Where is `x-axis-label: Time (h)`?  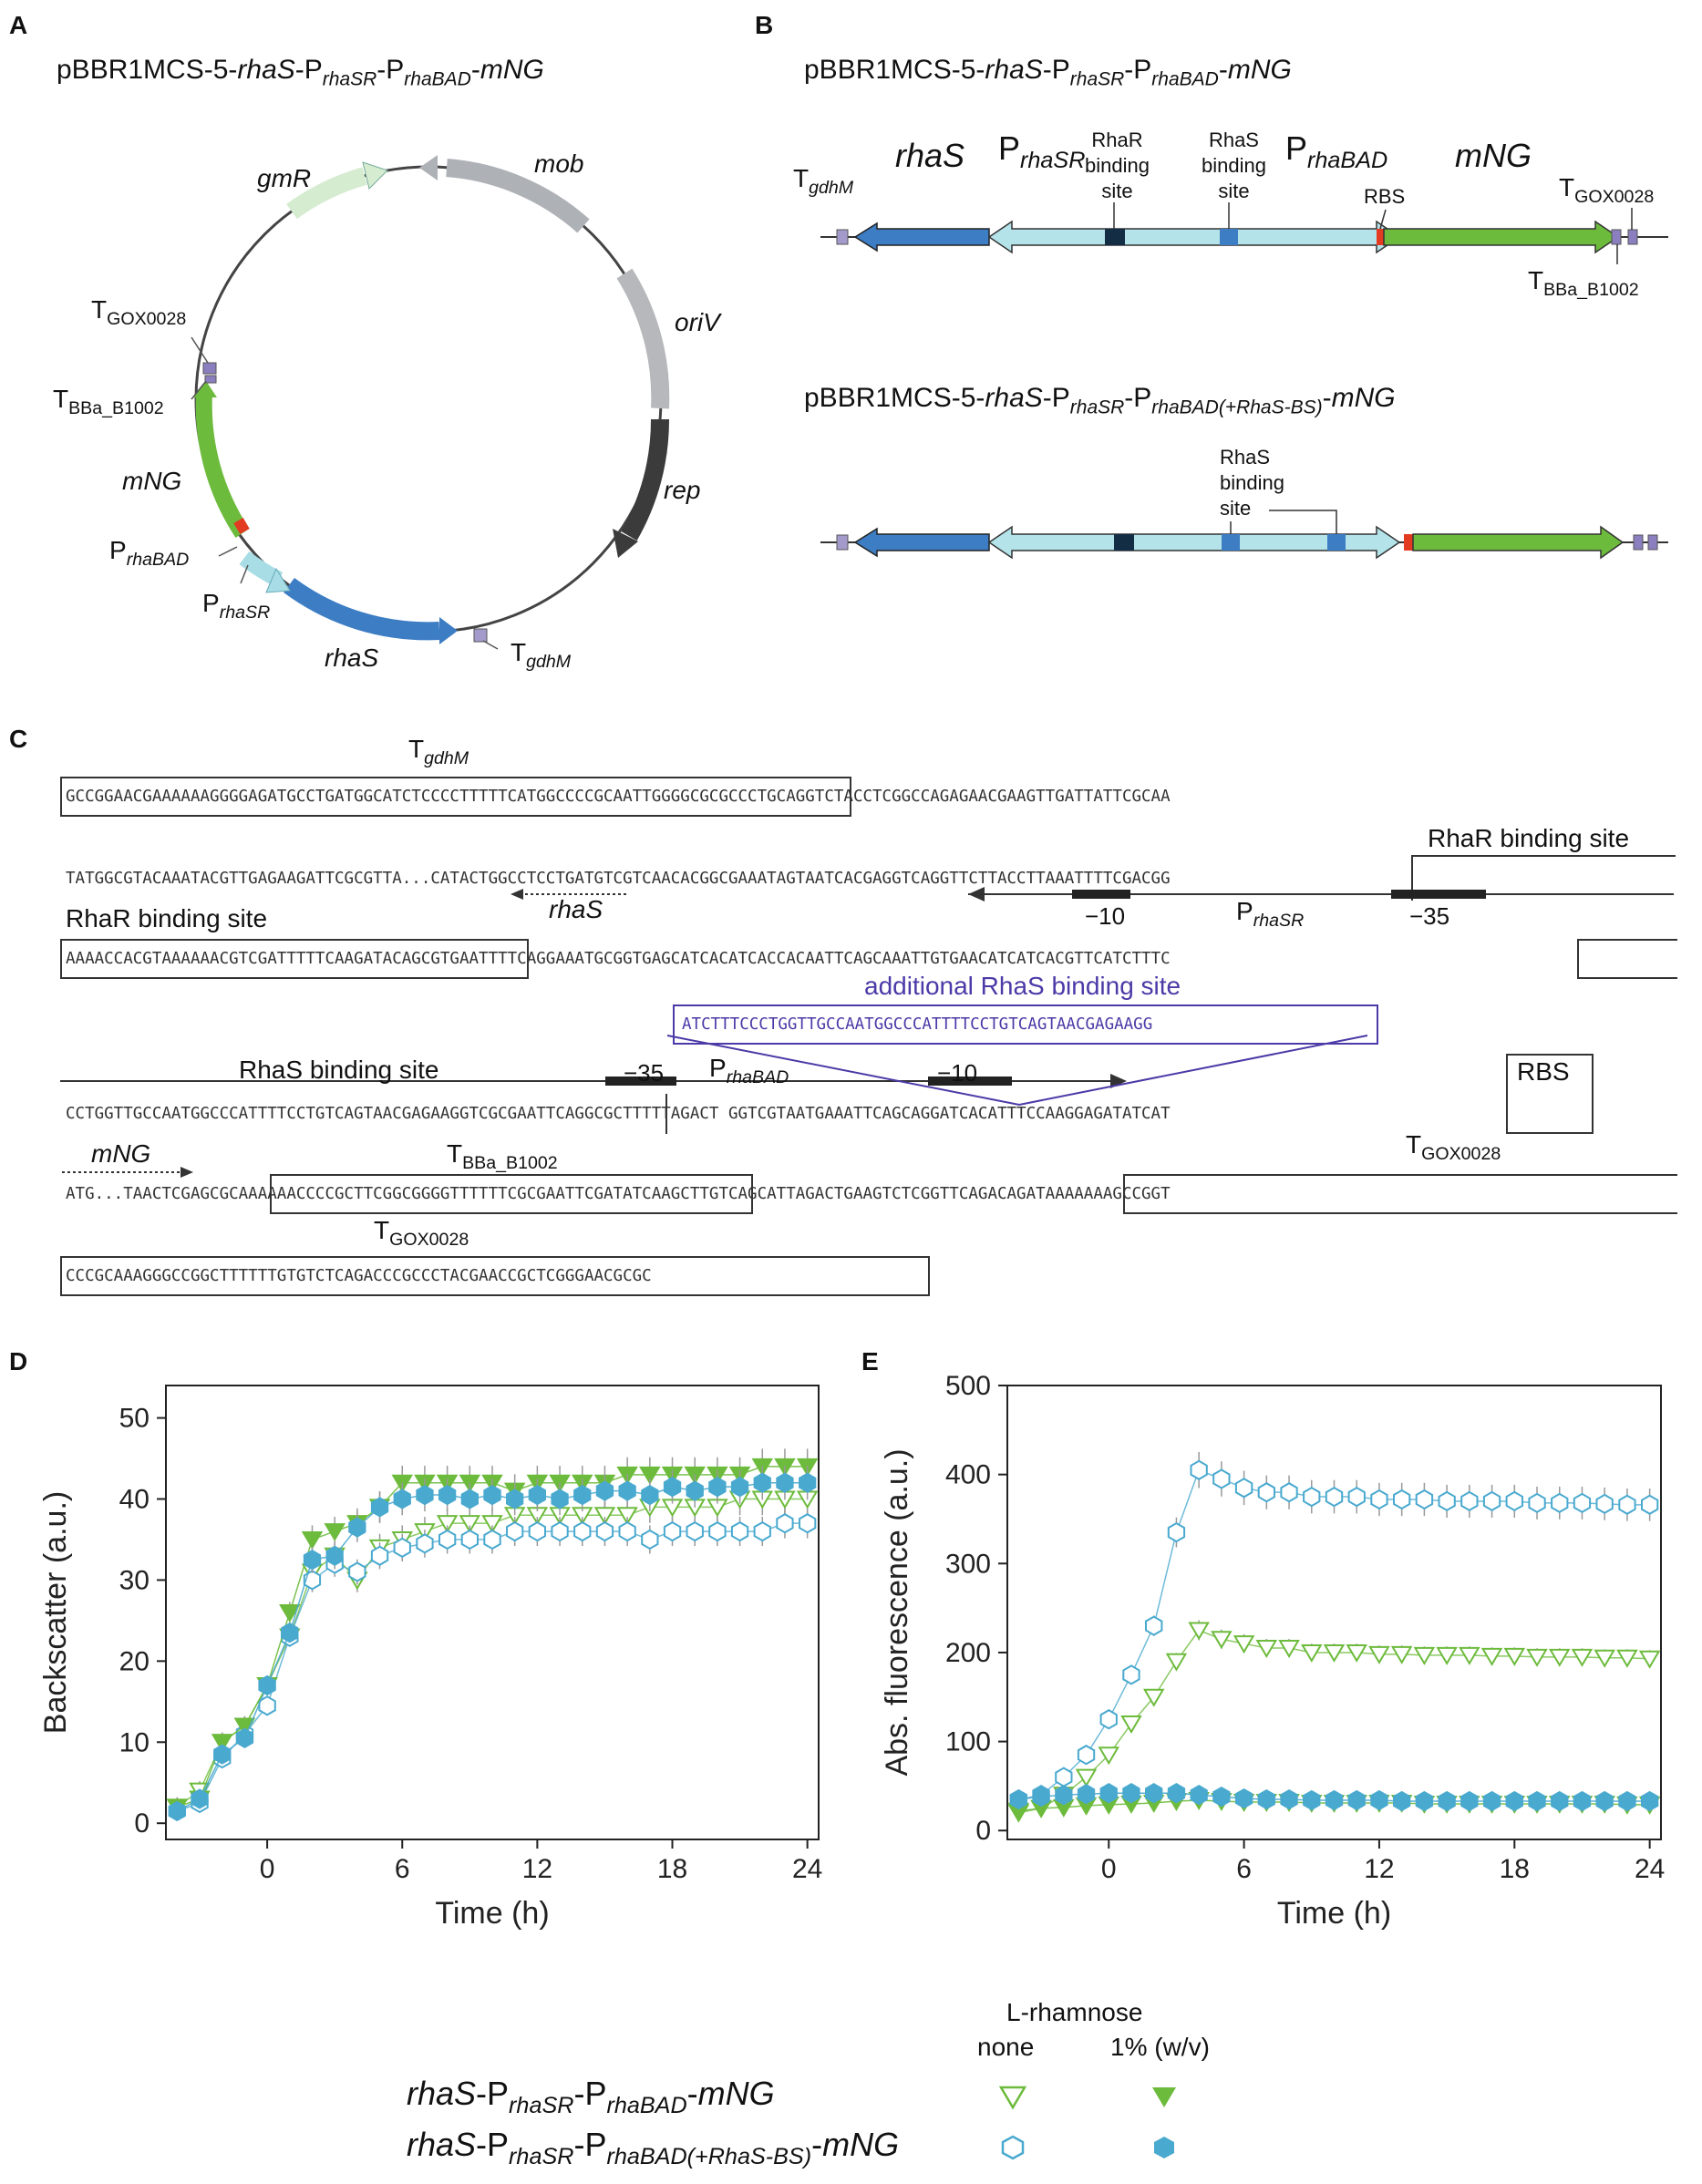 x-axis-label: Time (h) is located at coordinates (1334, 1914).